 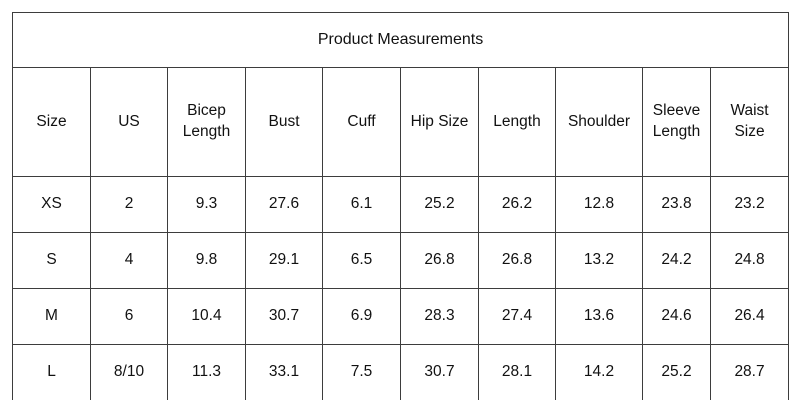 I want to click on table-title-row: Product Measurements, so click(x=400, y=40).